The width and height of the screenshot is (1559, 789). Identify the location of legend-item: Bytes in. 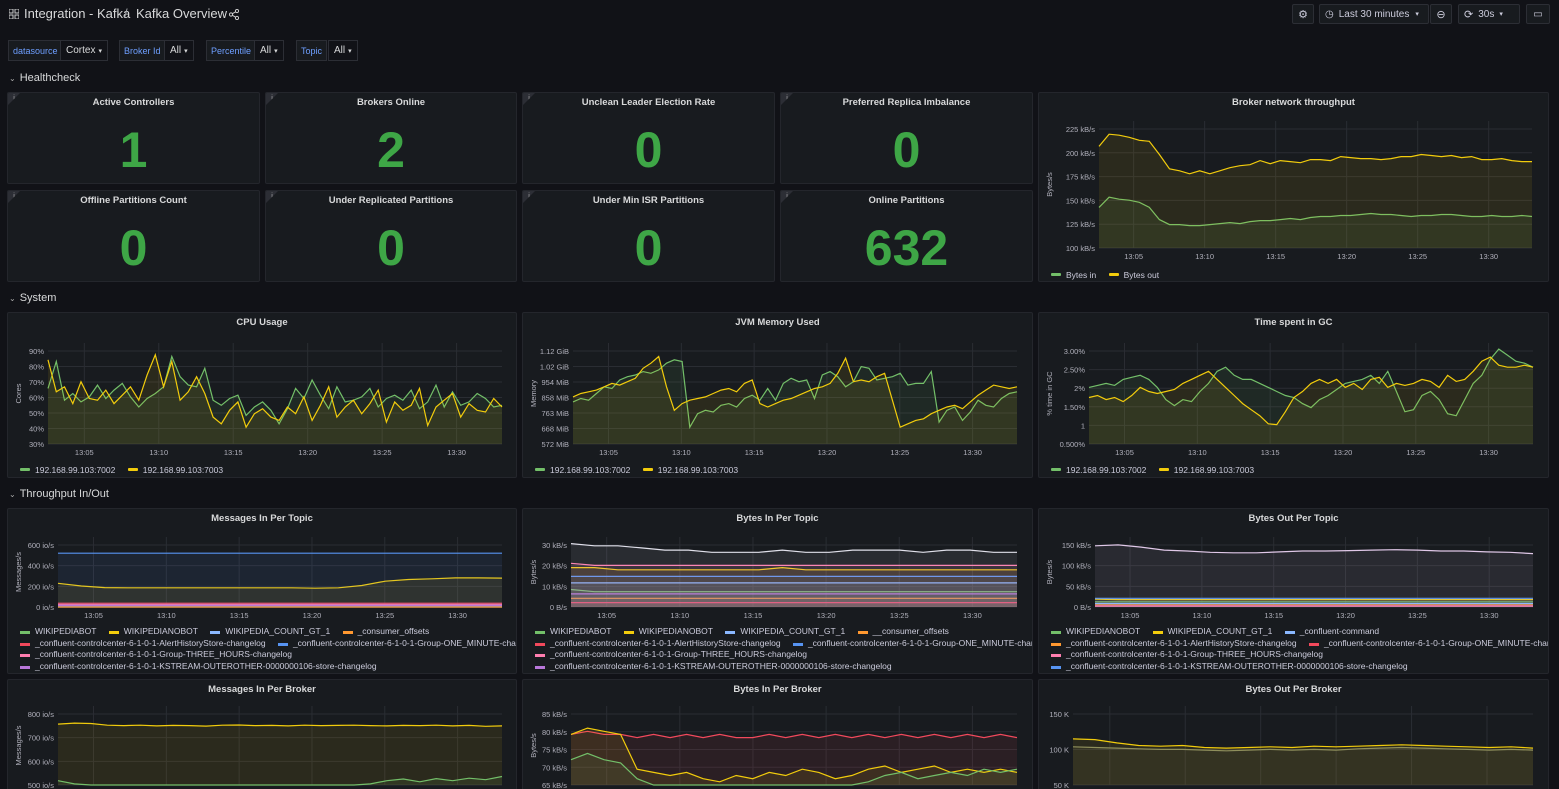
(1073, 275).